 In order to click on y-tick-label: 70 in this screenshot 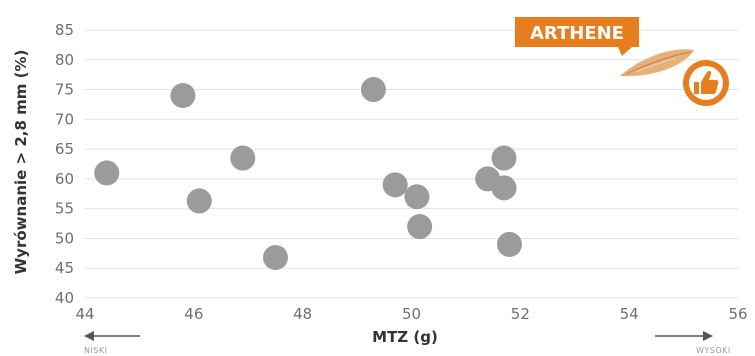, I will do `click(64, 119)`.